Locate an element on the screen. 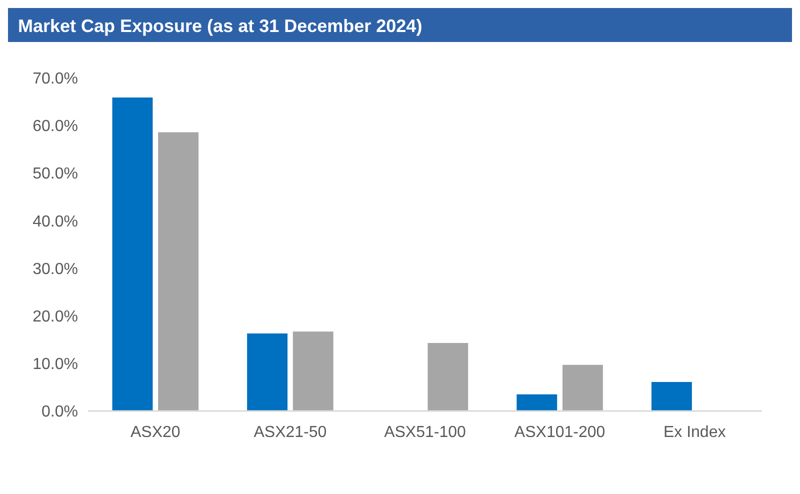 The height and width of the screenshot is (494, 800). y-tick-label: 0.0% is located at coordinates (60, 412).